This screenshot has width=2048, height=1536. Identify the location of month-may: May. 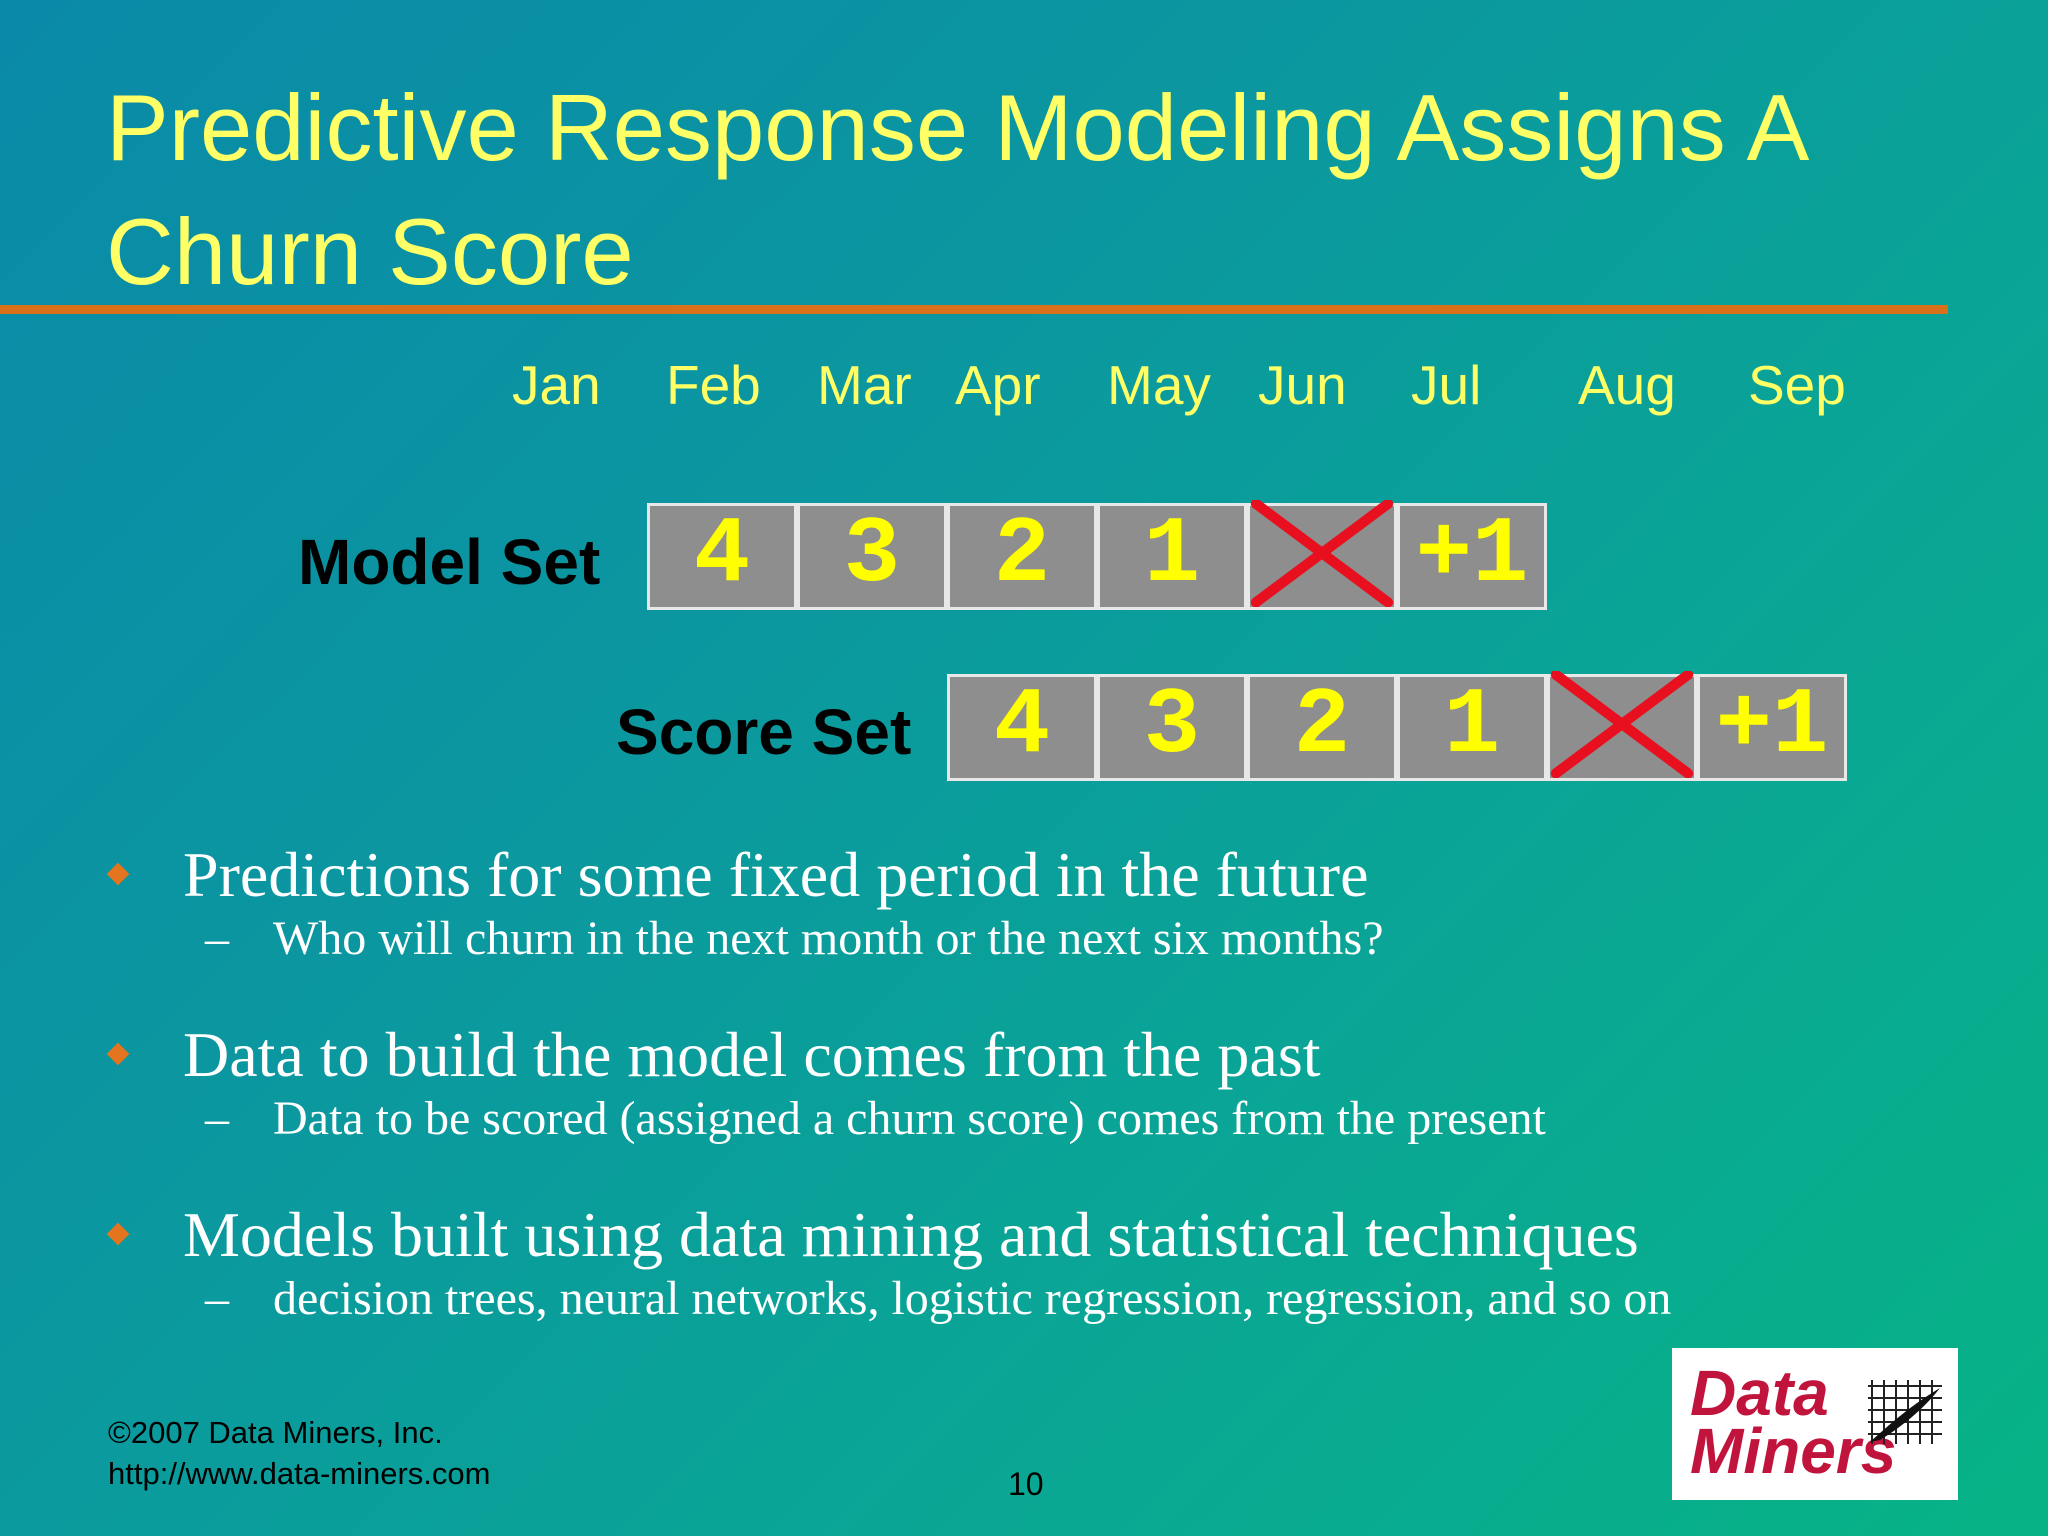
(1159, 385).